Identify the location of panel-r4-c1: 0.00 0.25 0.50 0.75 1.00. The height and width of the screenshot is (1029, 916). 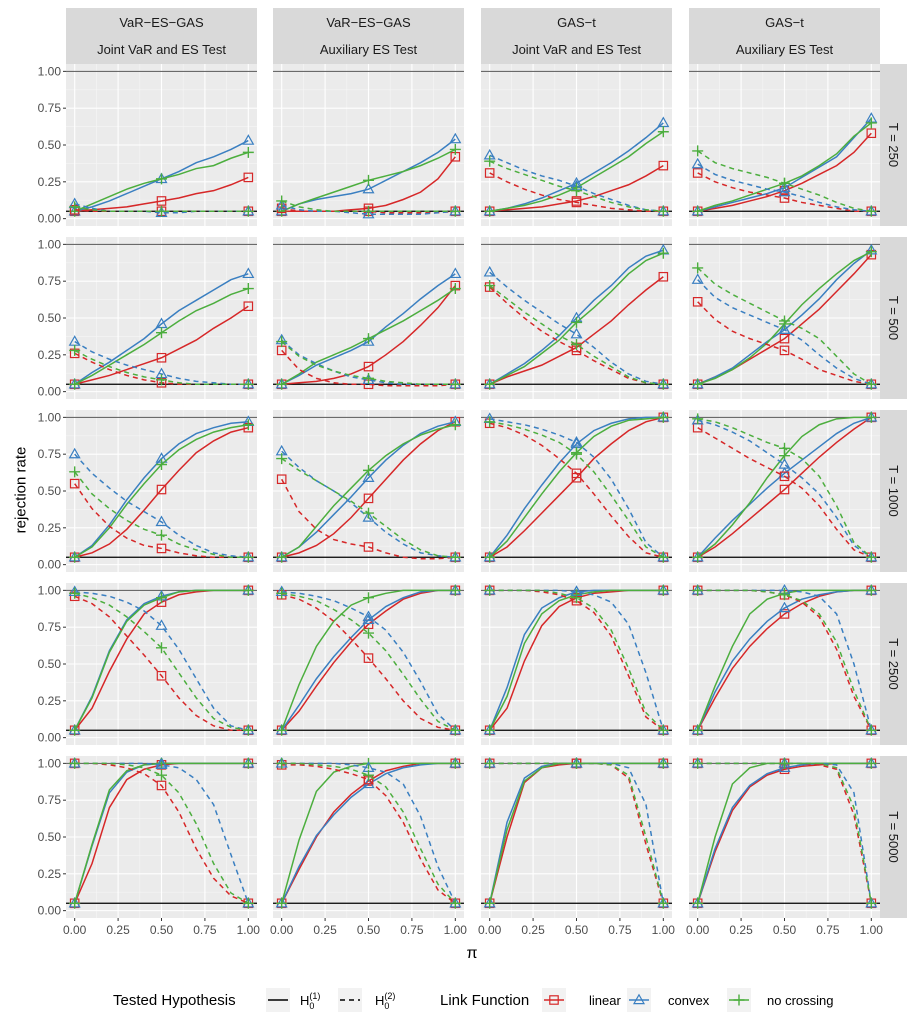
(147, 664).